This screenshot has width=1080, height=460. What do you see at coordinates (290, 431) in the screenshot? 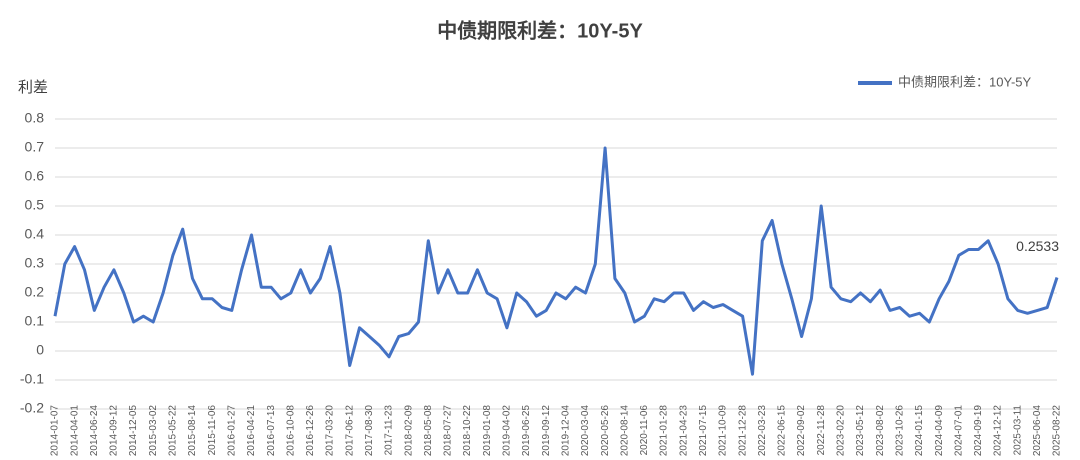
I see `x-tick-label: 2016-10-08` at bounding box center [290, 431].